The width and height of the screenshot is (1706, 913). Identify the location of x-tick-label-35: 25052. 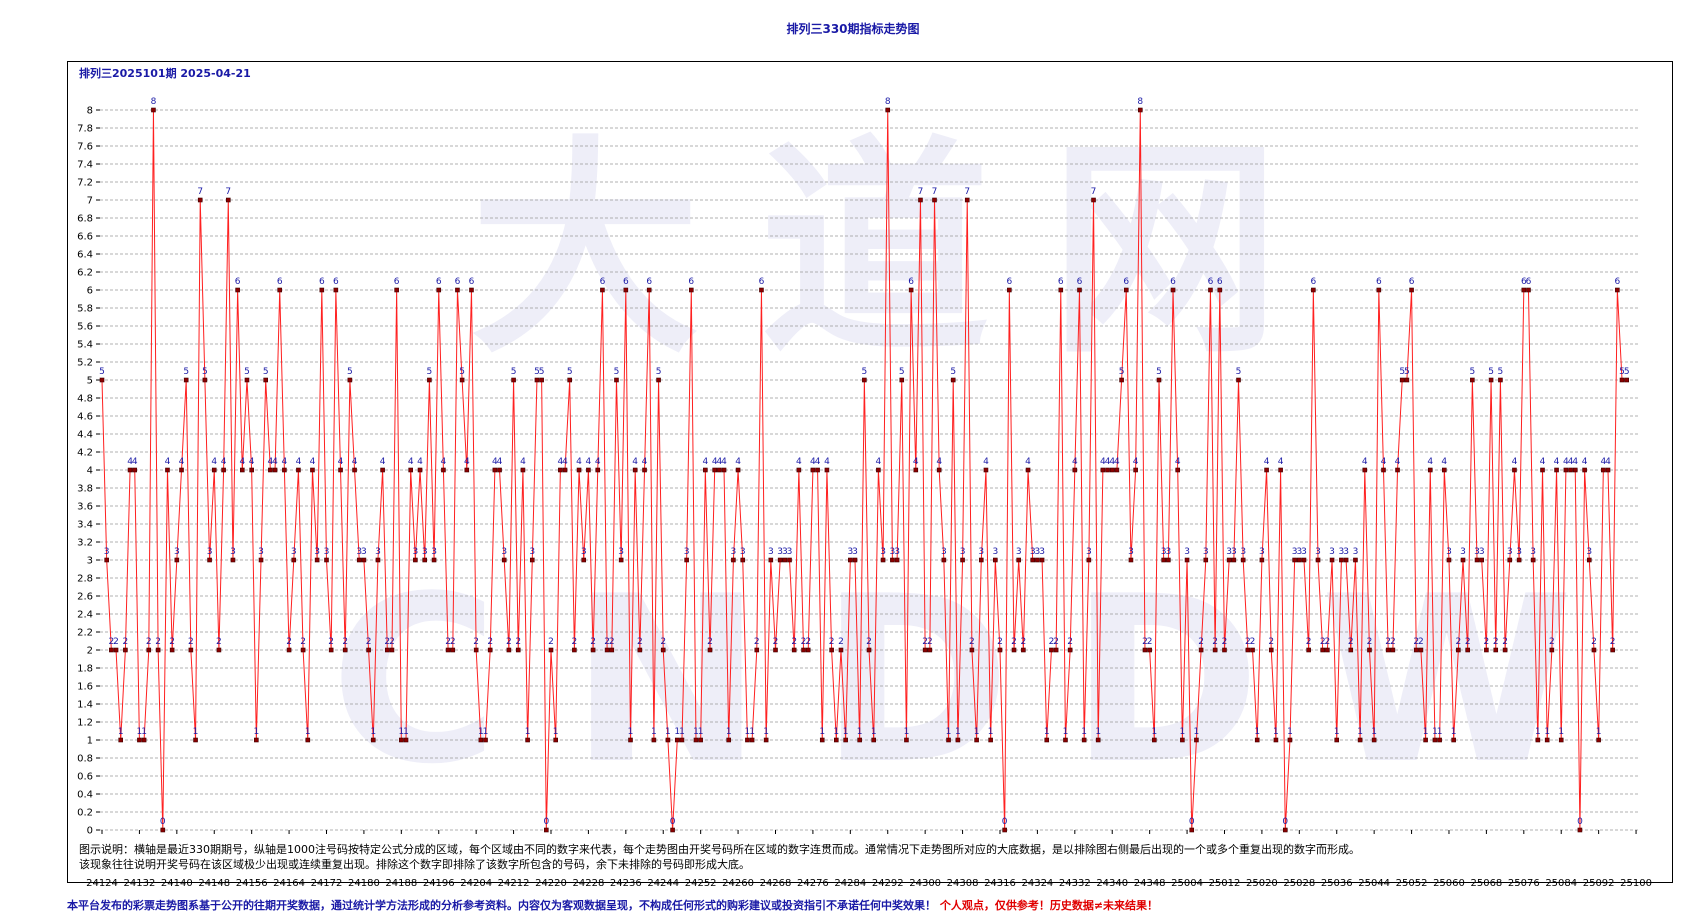
(1412, 883).